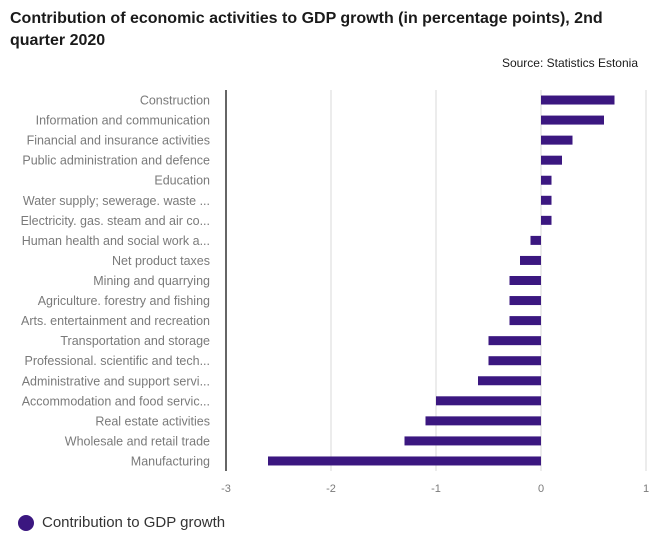 This screenshot has width=650, height=541. I want to click on legend-label: Contribution to GDP growth, so click(134, 522).